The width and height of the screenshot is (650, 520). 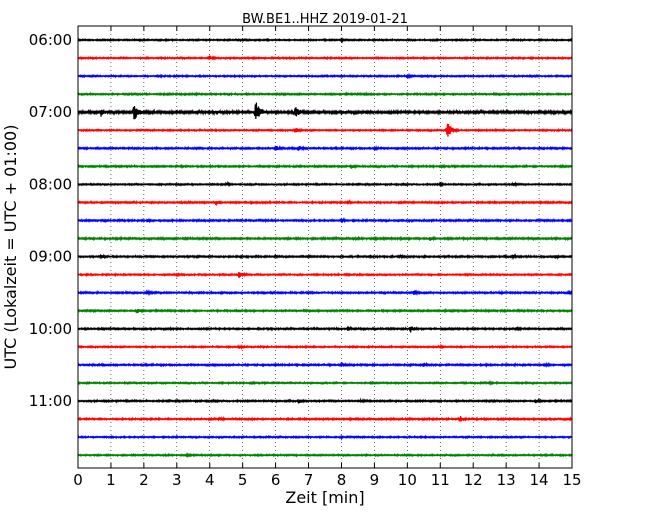 What do you see at coordinates (539, 480) in the screenshot?
I see `x-tick-label: 14` at bounding box center [539, 480].